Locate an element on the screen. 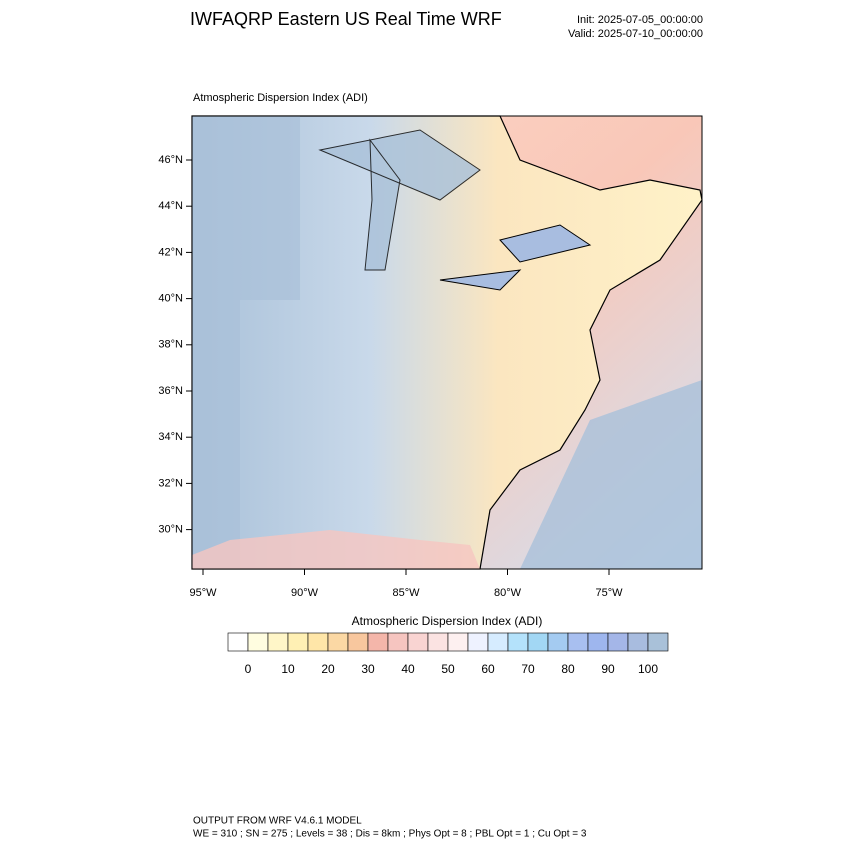 The image size is (850, 850). lakes is located at coordinates (399, 200).